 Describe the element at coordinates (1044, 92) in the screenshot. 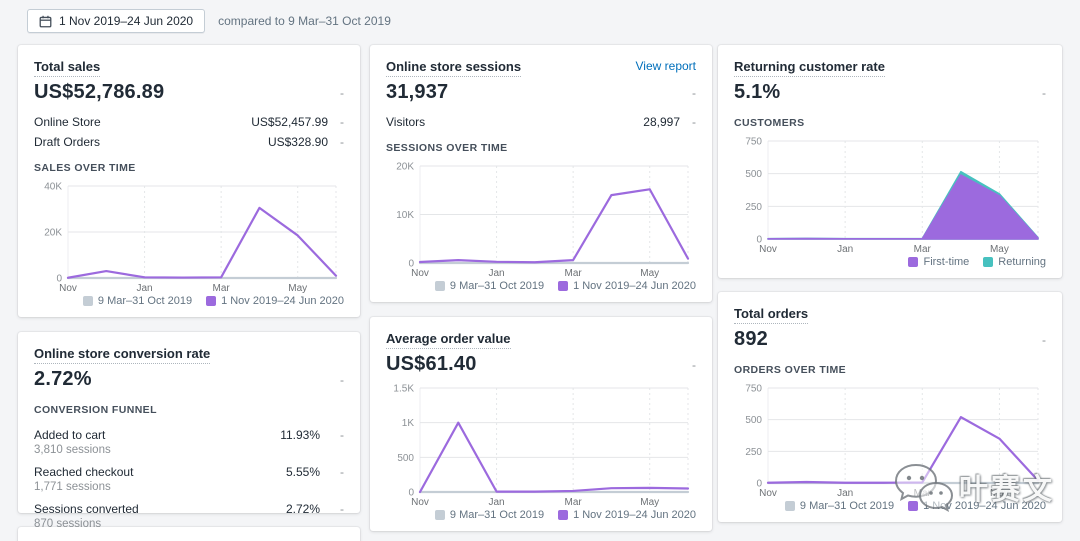

I see `returning-rate-delta: -` at that location.